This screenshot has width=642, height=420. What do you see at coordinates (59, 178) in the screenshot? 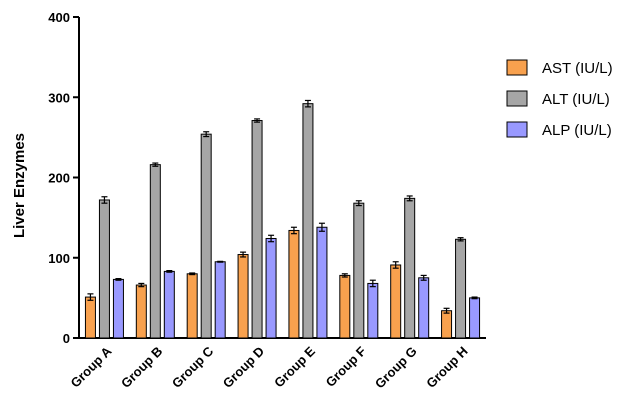
I see `y-tick-label: 200` at bounding box center [59, 178].